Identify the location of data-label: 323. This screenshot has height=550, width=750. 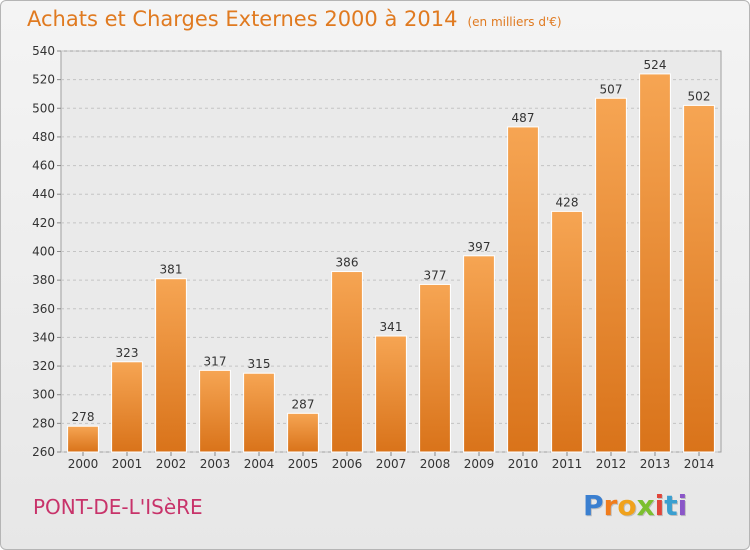
(127, 353).